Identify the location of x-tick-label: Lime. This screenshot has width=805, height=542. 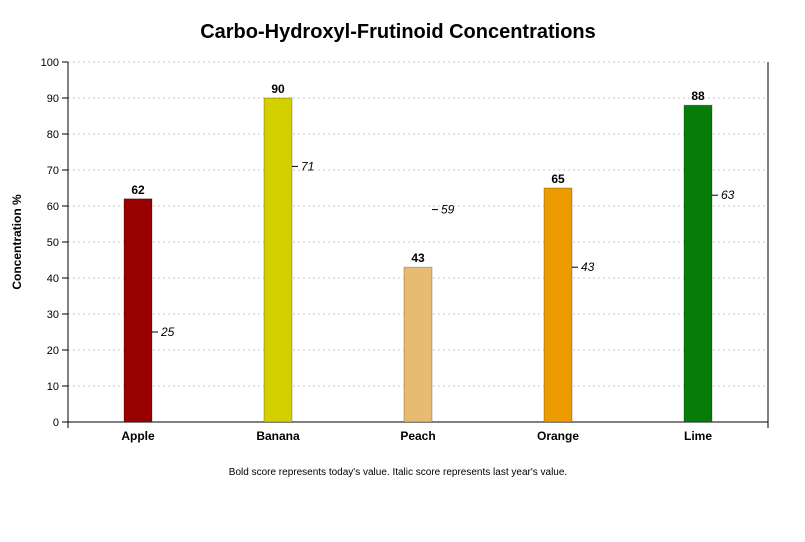
(698, 436).